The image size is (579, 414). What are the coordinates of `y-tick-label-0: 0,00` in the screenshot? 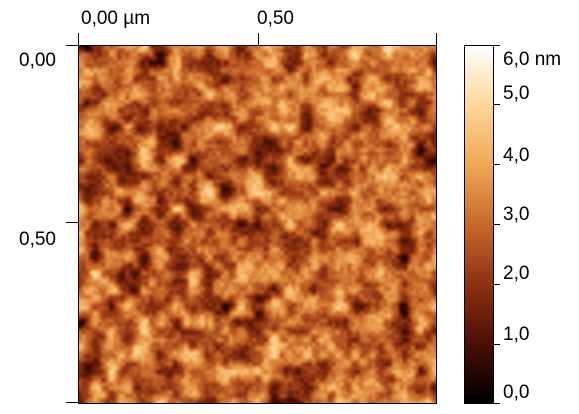 It's located at (37, 60).